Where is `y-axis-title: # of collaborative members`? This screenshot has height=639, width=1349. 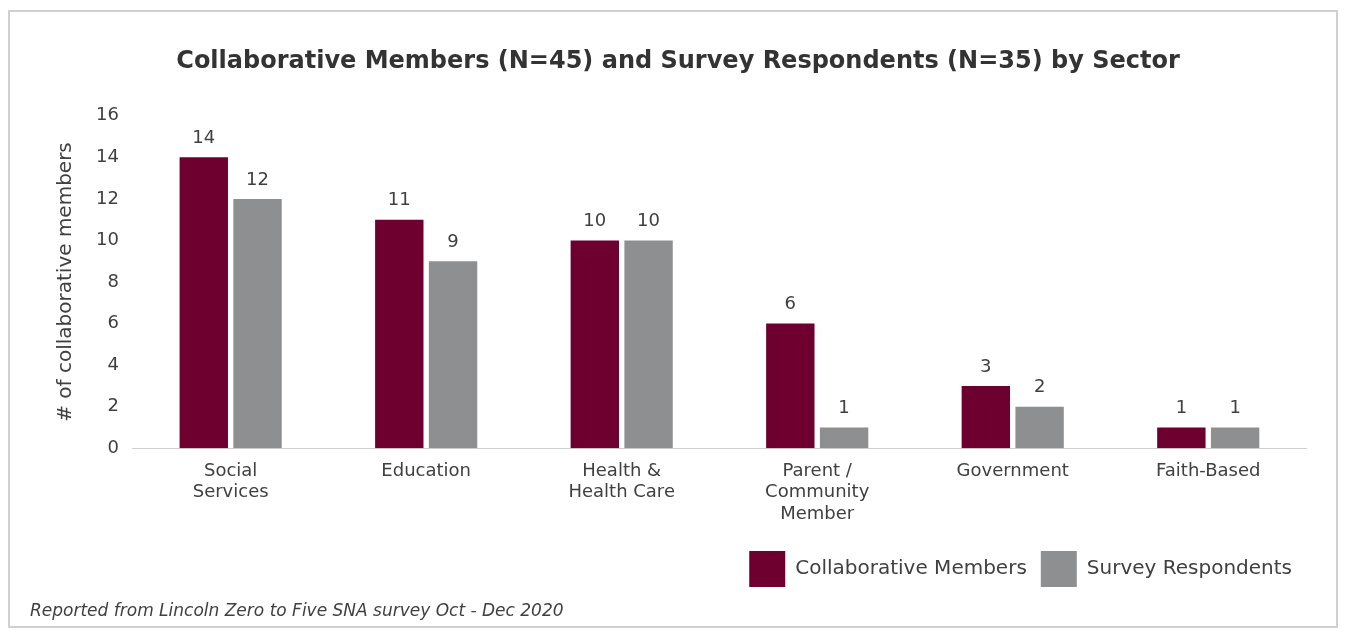 y-axis-title: # of collaborative members is located at coordinates (64, 282).